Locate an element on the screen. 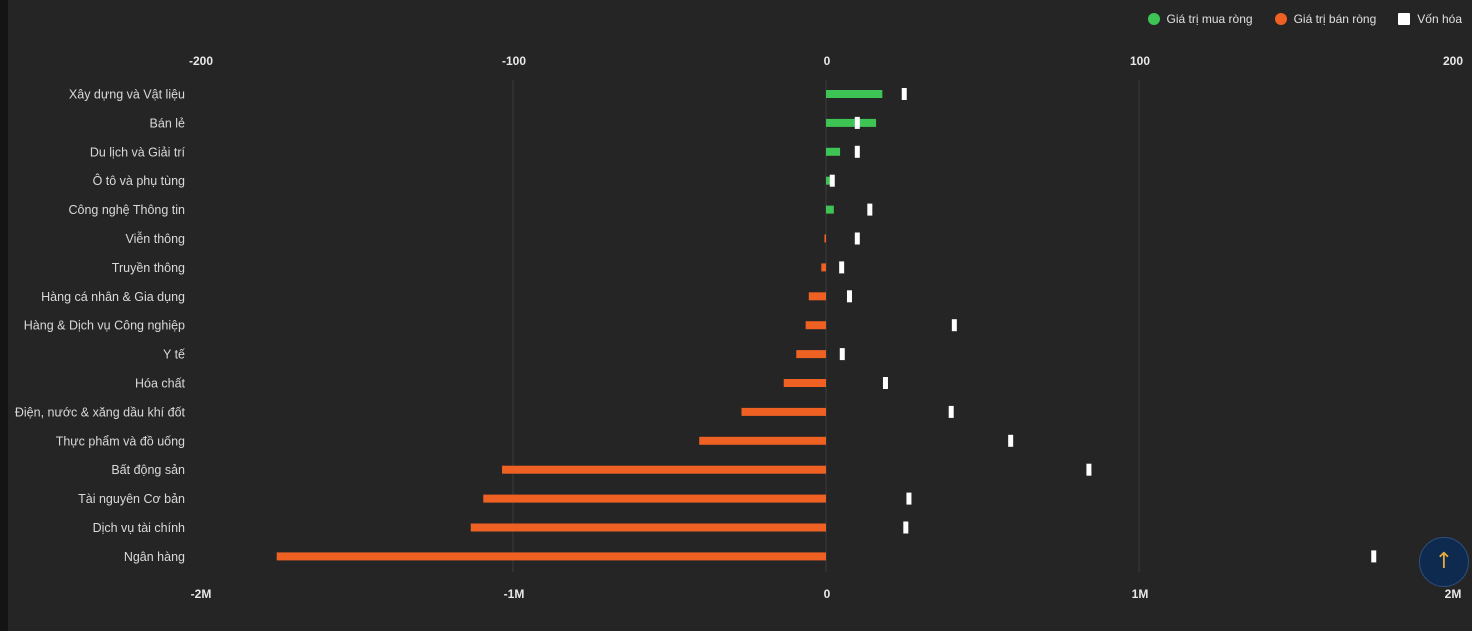 This screenshot has height=631, width=1472. category-label: Xây dựng và Vật liệu is located at coordinates (127, 95).